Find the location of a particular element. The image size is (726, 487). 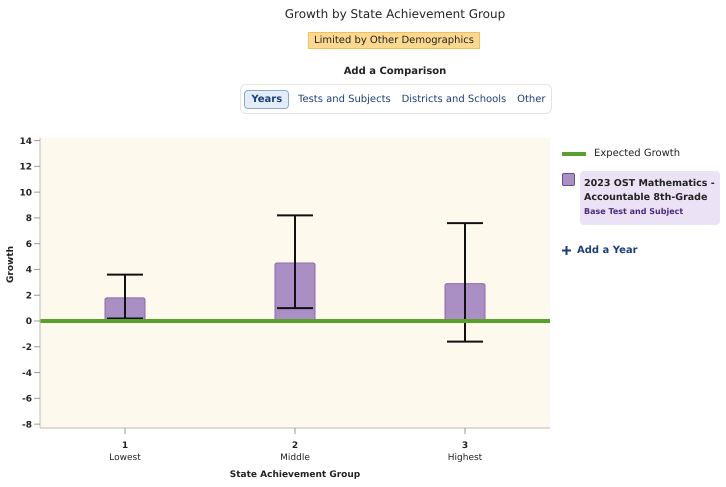

y-tick-label: 6 is located at coordinates (29, 245).